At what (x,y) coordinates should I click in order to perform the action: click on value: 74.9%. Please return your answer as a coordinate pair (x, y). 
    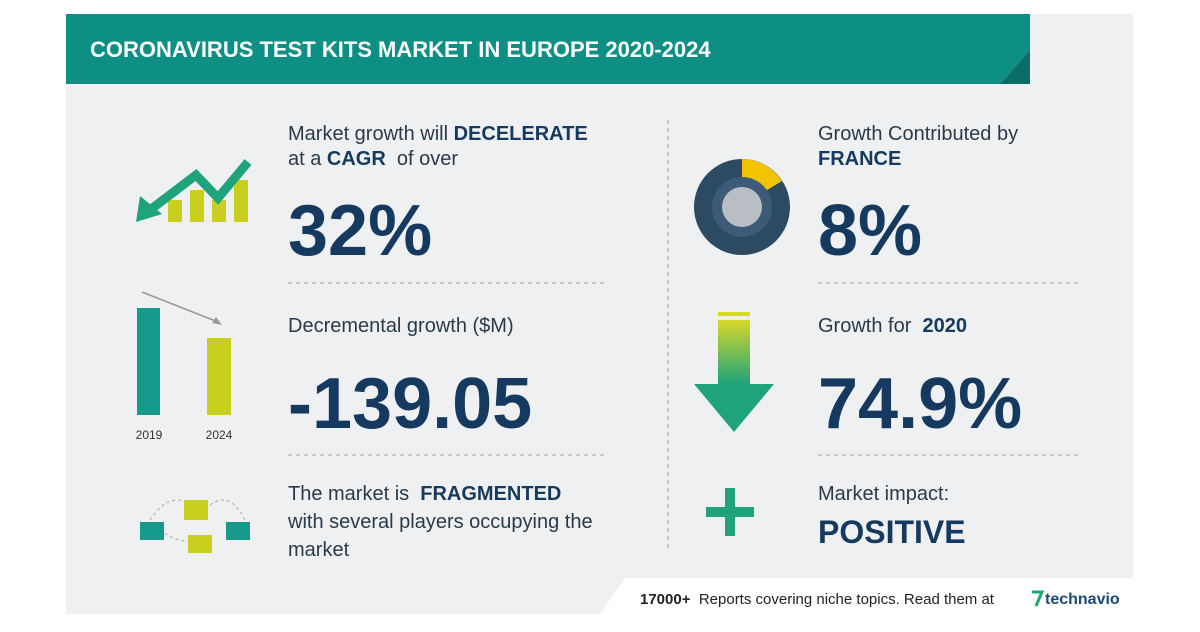
    Looking at the image, I should click on (920, 404).